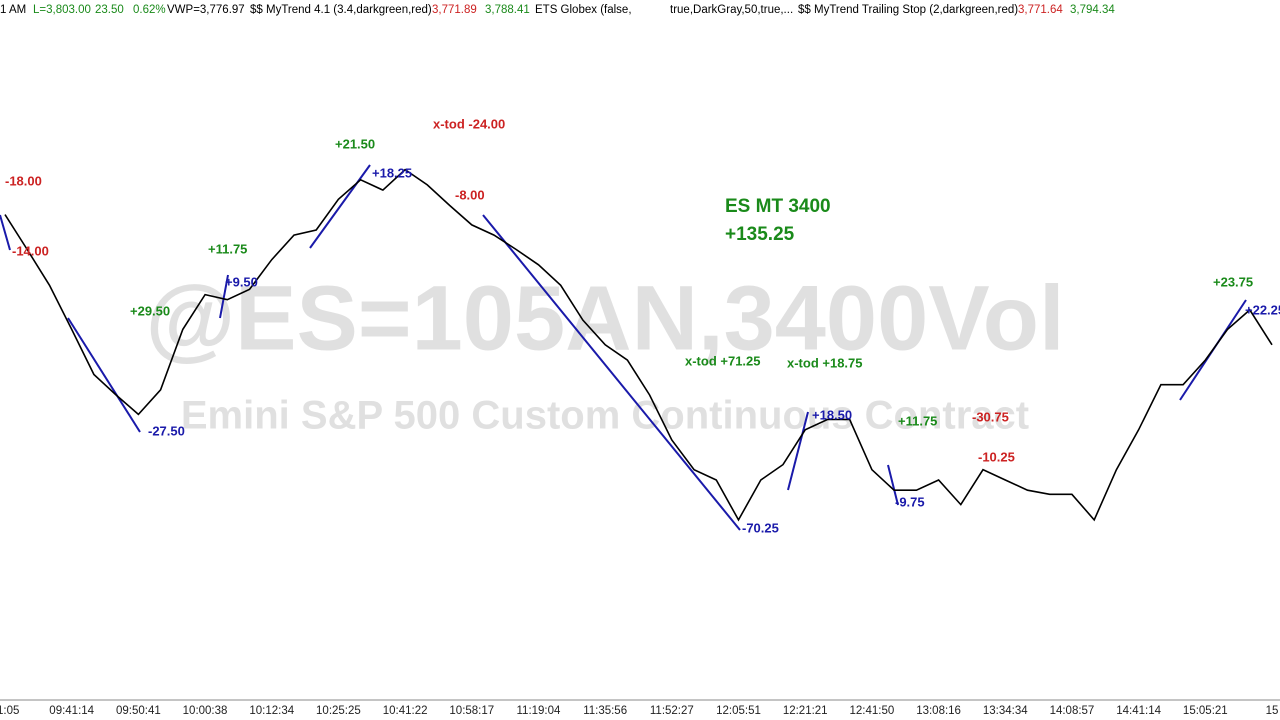 This screenshot has height=720, width=1280. Describe the element at coordinates (109, 10) in the screenshot. I see `header-item: 23.50` at that location.